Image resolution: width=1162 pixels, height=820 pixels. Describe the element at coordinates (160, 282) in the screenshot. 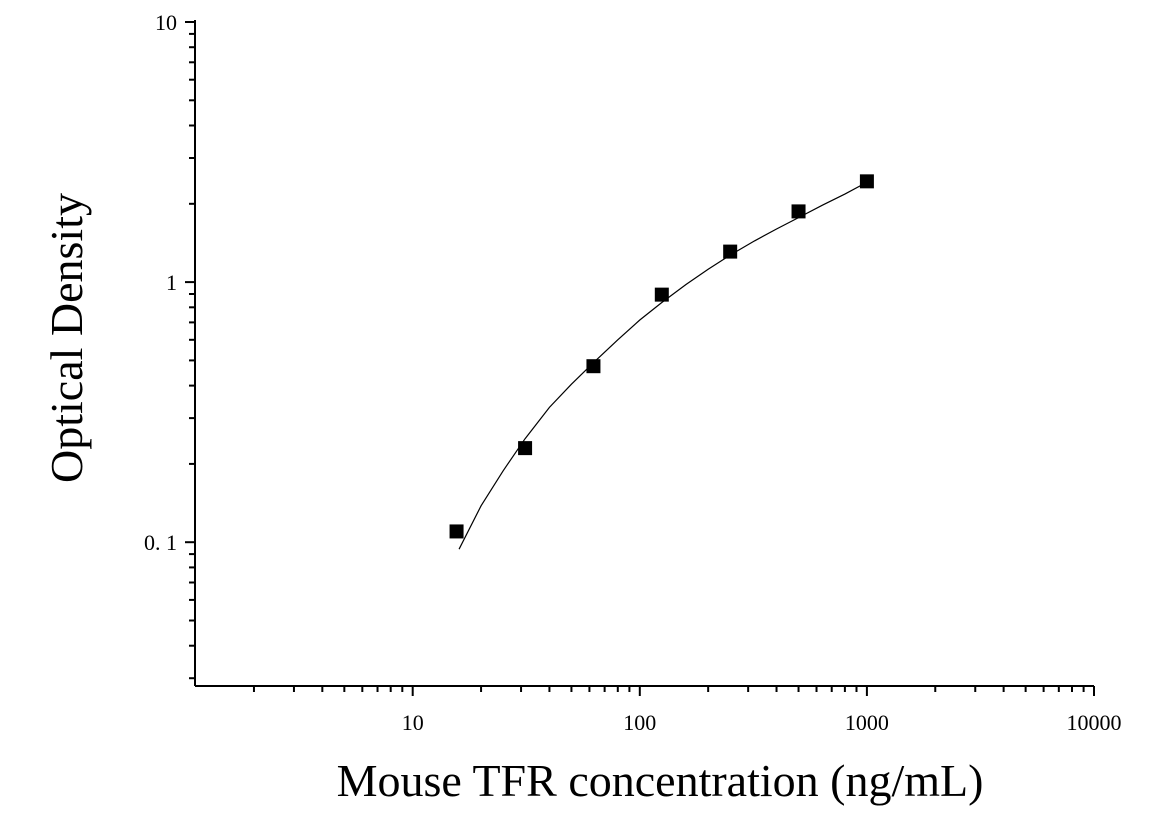

I see `y-axis-tick-labels: 0. 1 1 10` at that location.